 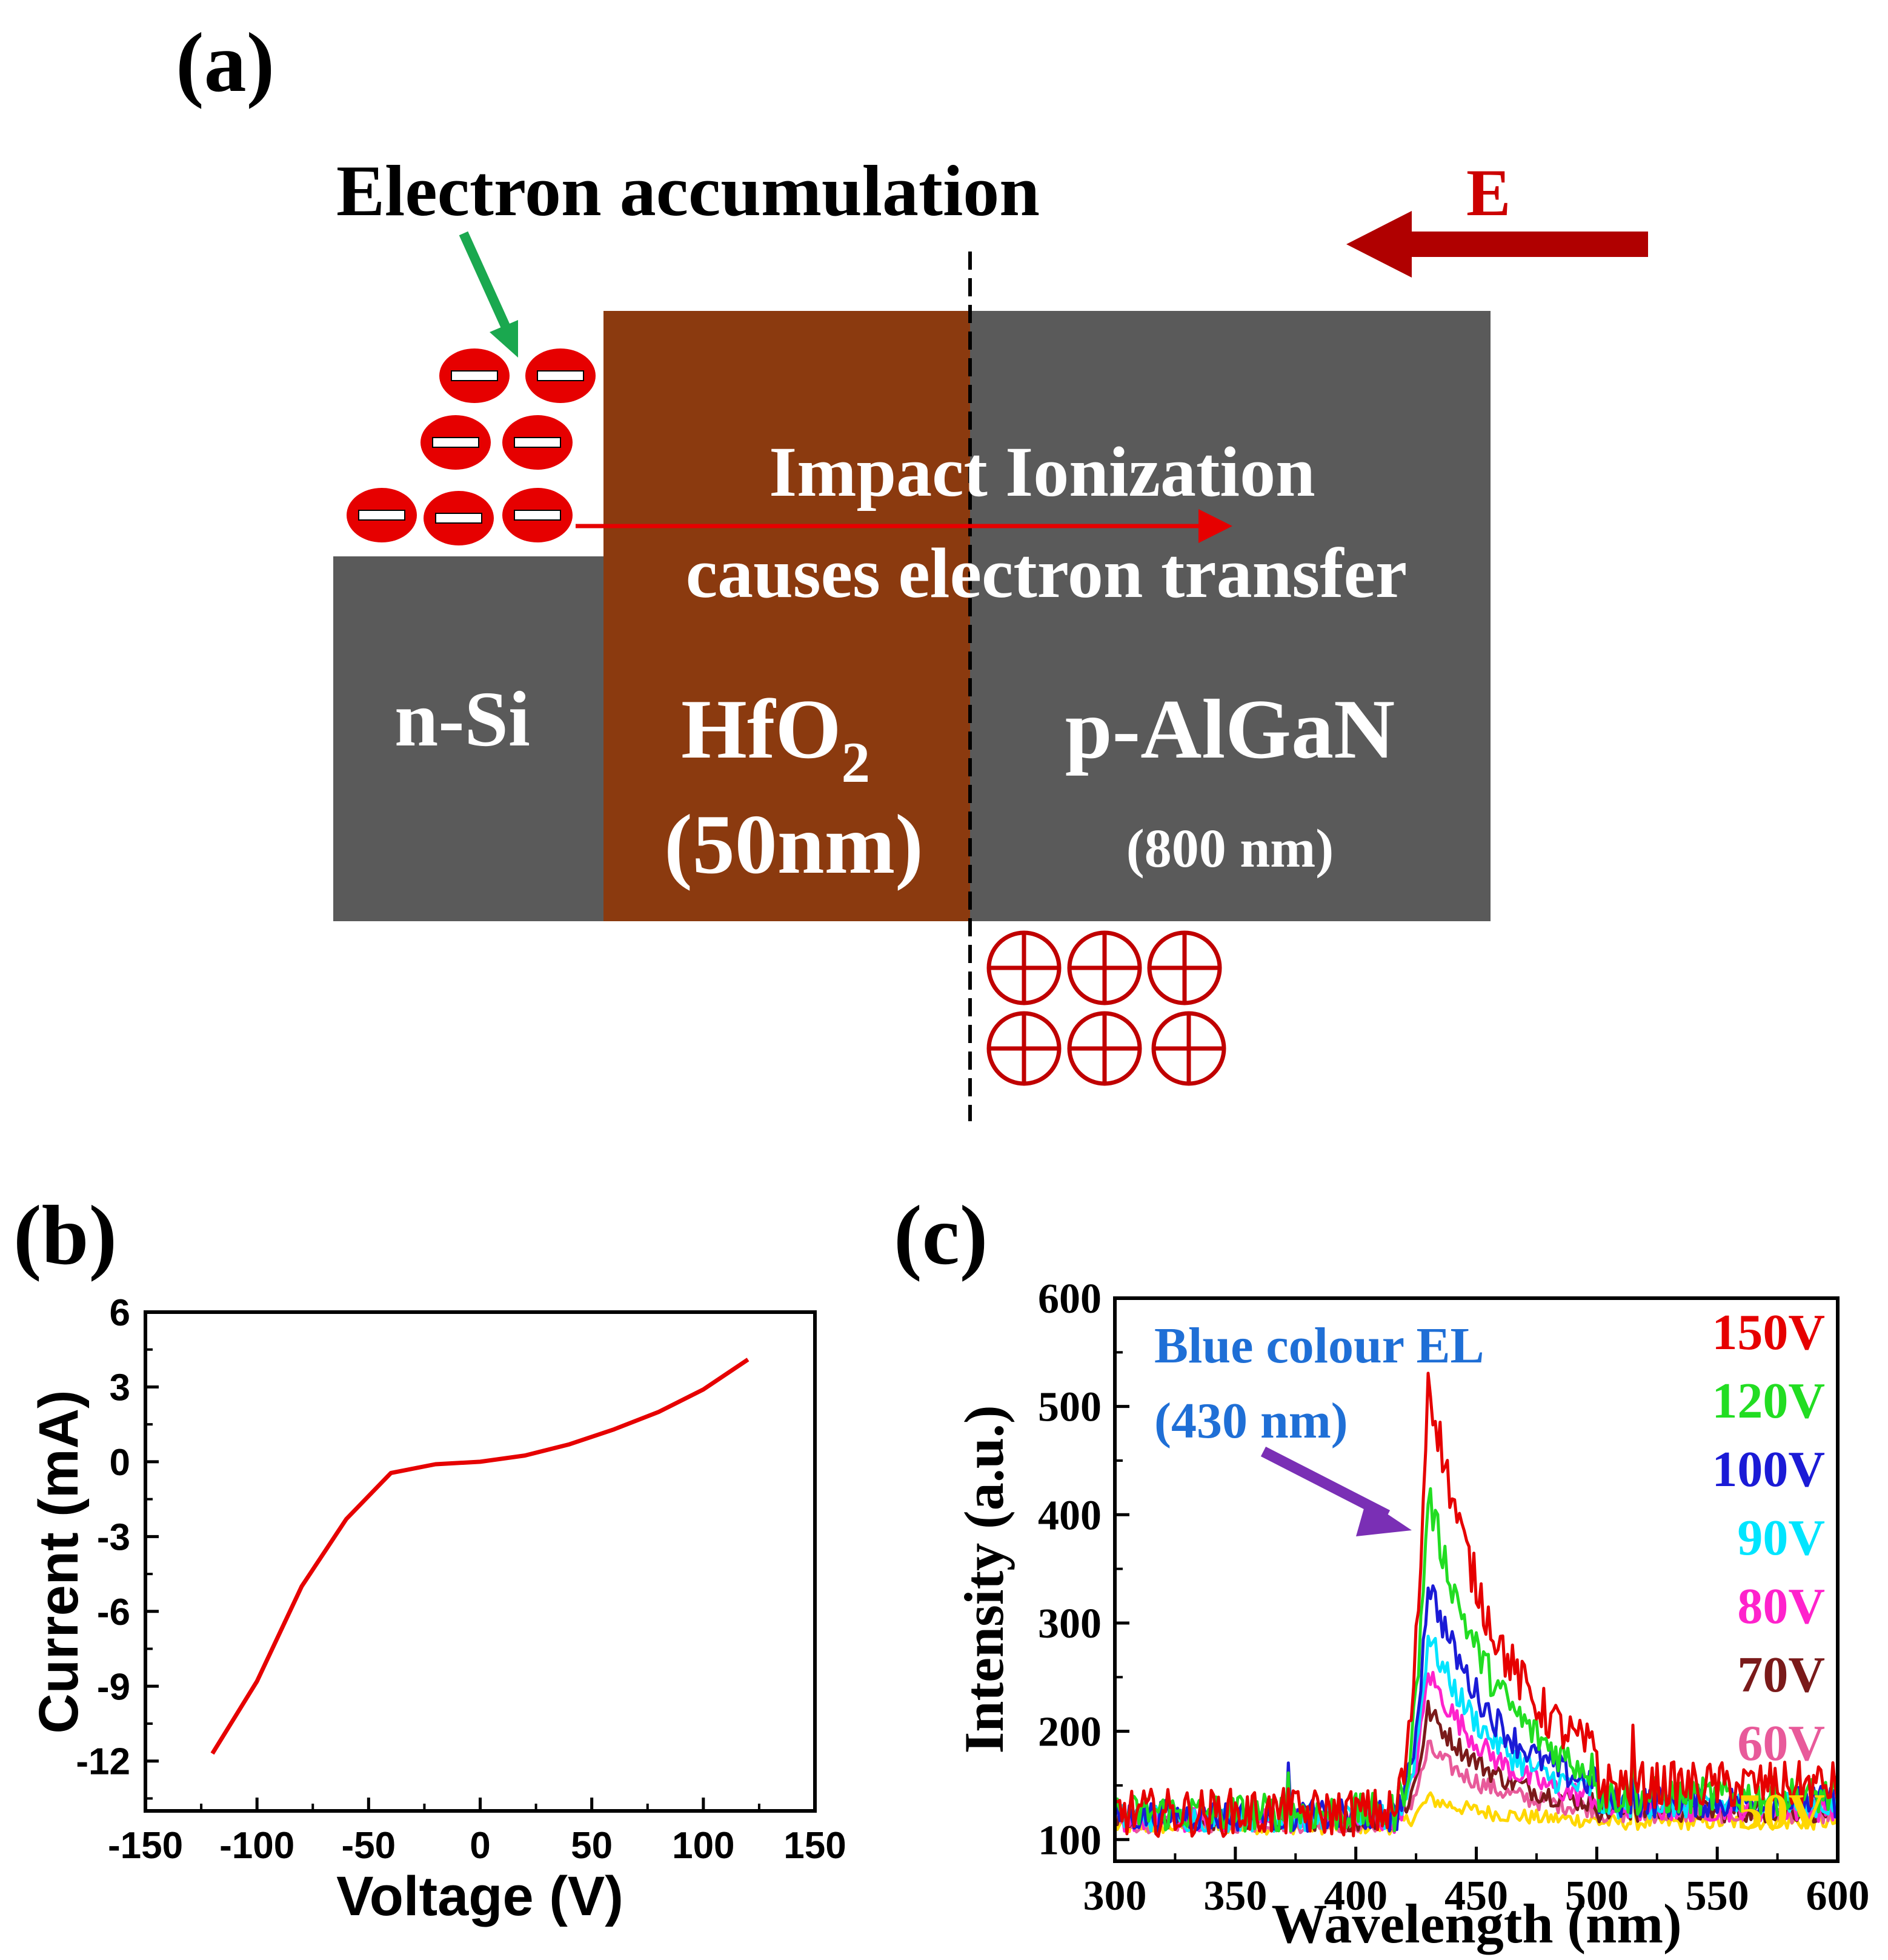 What do you see at coordinates (1717, 1896) in the screenshot?
I see `x-tick-label: 550` at bounding box center [1717, 1896].